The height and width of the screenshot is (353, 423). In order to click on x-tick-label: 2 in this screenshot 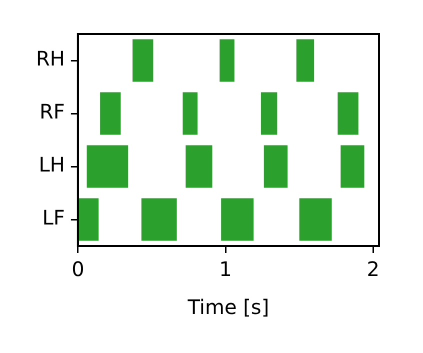, I will do `click(373, 269)`.